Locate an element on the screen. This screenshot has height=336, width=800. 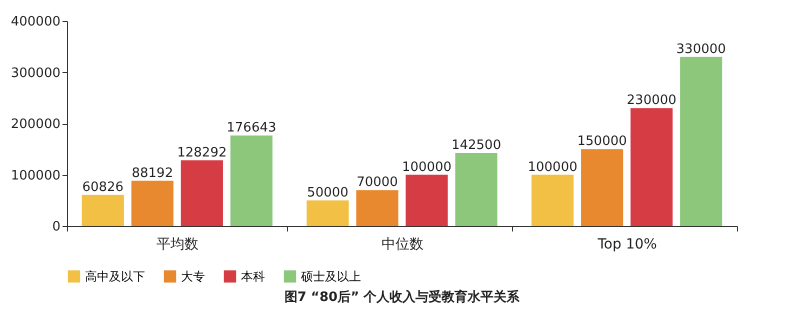
data-label: 60826 is located at coordinates (103, 187).